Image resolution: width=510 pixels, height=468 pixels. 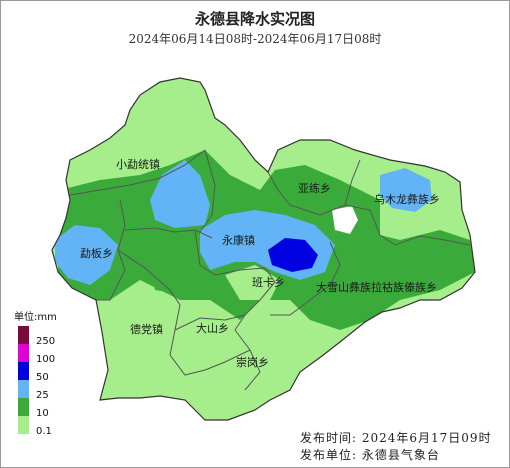 I want to click on region-label-yongkang: 永康镇, so click(x=238, y=240).